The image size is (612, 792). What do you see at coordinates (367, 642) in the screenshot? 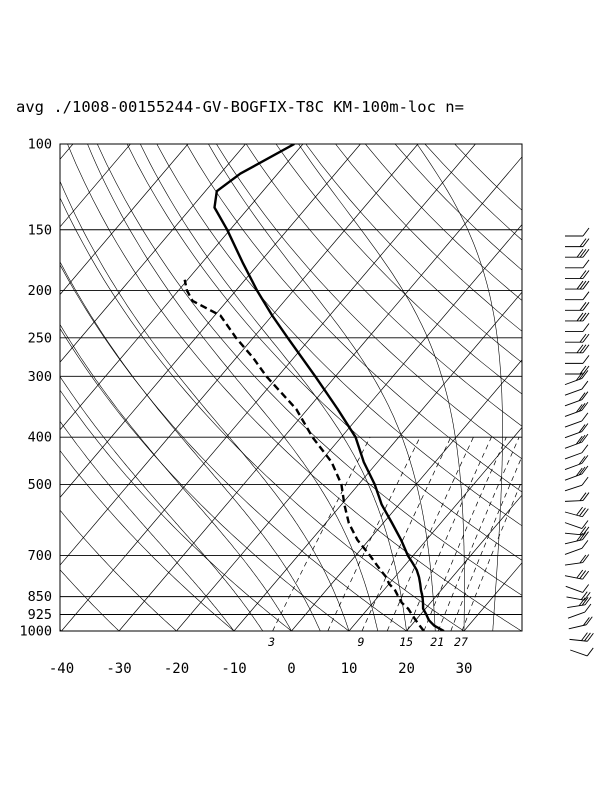
I see `mixing-ratio-labels: 3 9 15 21 27` at bounding box center [367, 642].